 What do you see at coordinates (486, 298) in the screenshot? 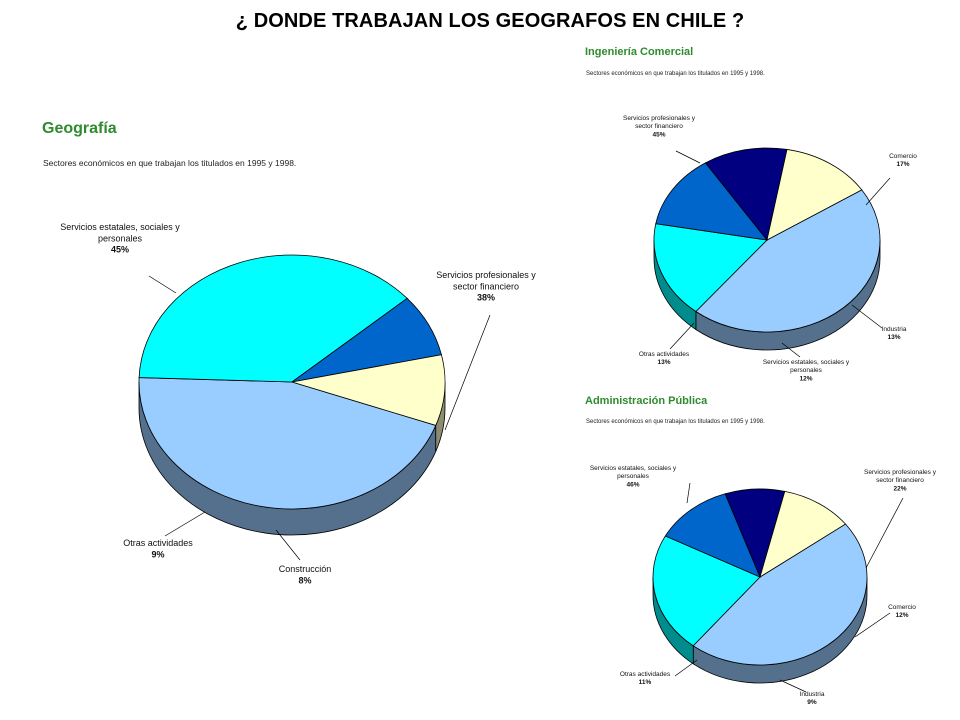
I see `slice-value-servicios-profesionales-y-sector-financiero: 38%` at bounding box center [486, 298].